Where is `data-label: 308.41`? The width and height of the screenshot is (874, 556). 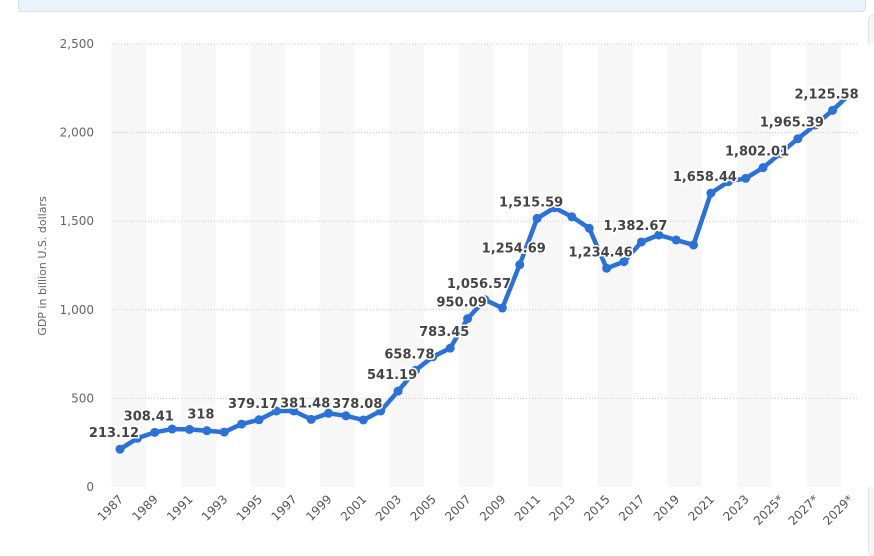
data-label: 308.41 is located at coordinates (149, 416).